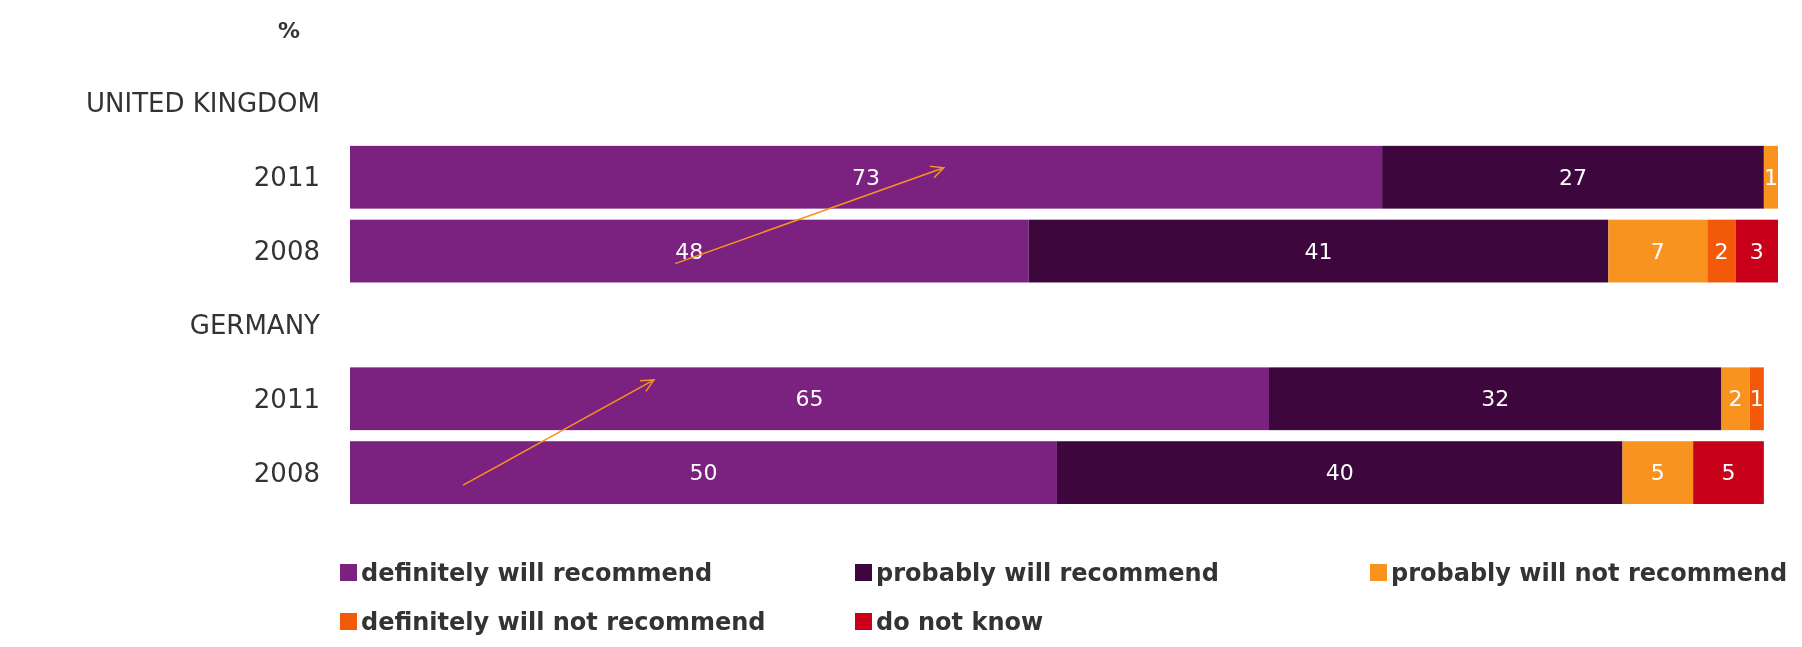  I want to click on data-label: 41, so click(1318, 251).